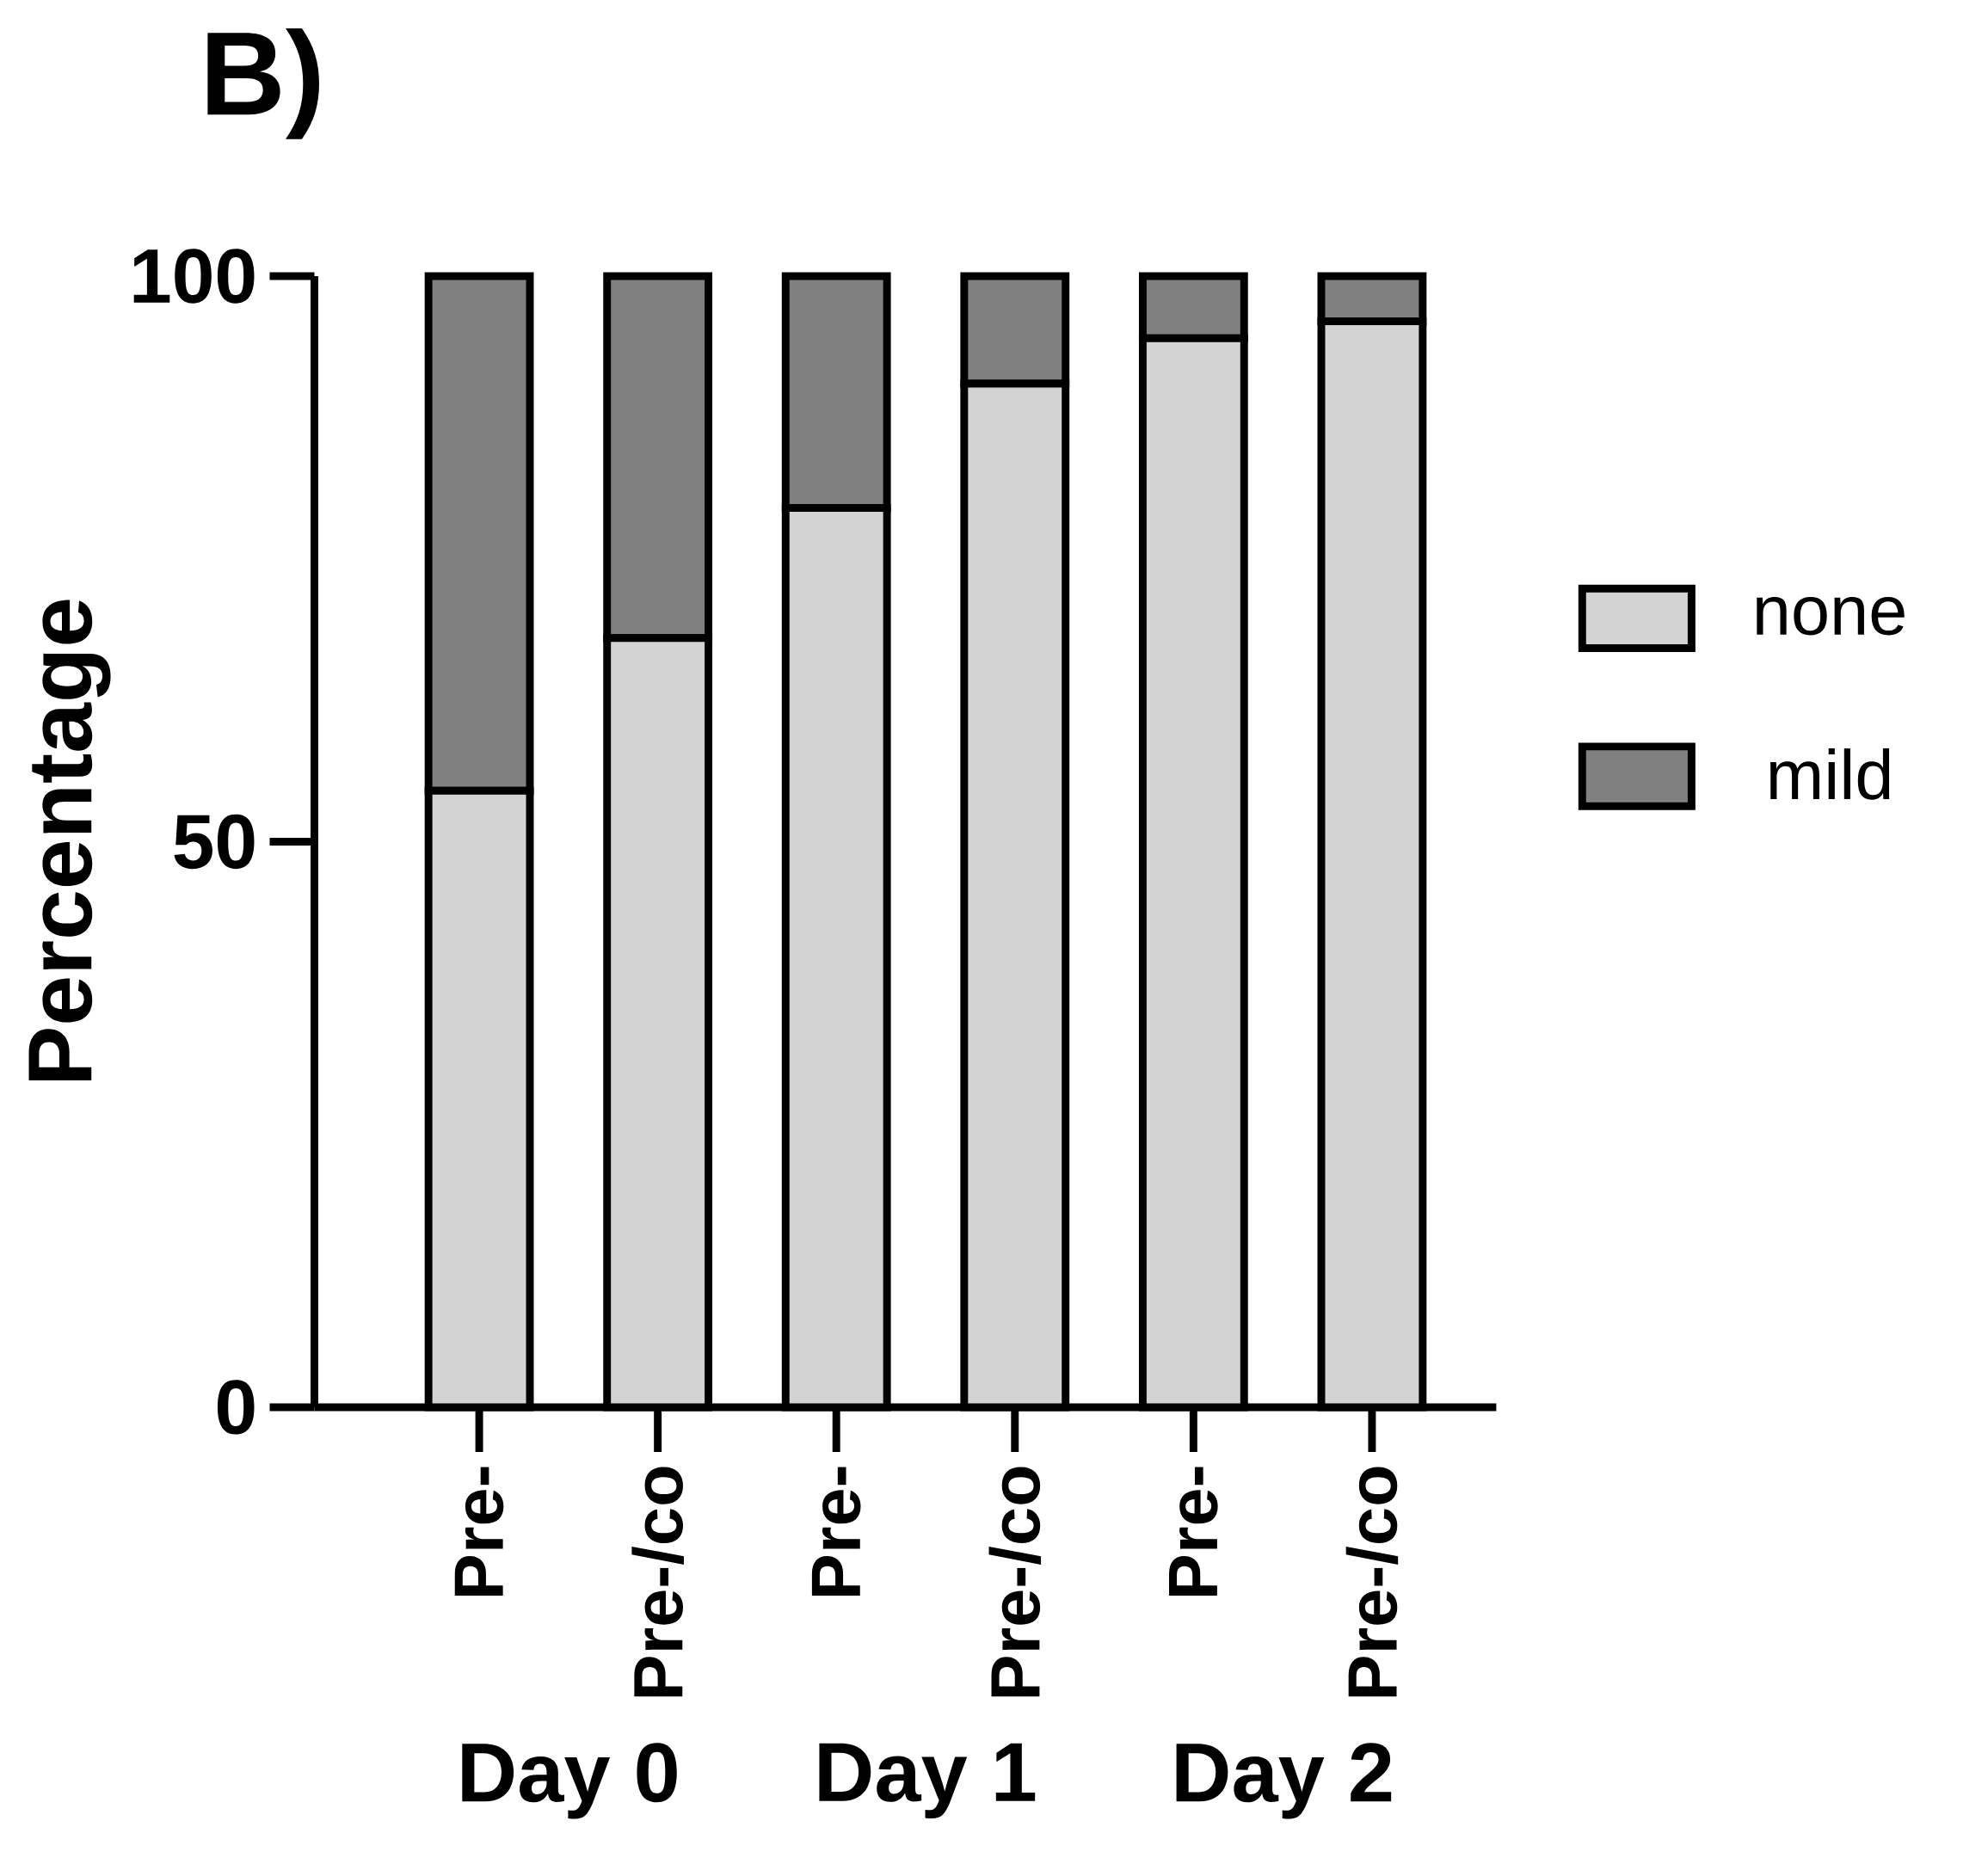 Image resolution: width=1988 pixels, height=1864 pixels. Describe the element at coordinates (569, 1781) in the screenshot. I see `text: Day 0` at that location.